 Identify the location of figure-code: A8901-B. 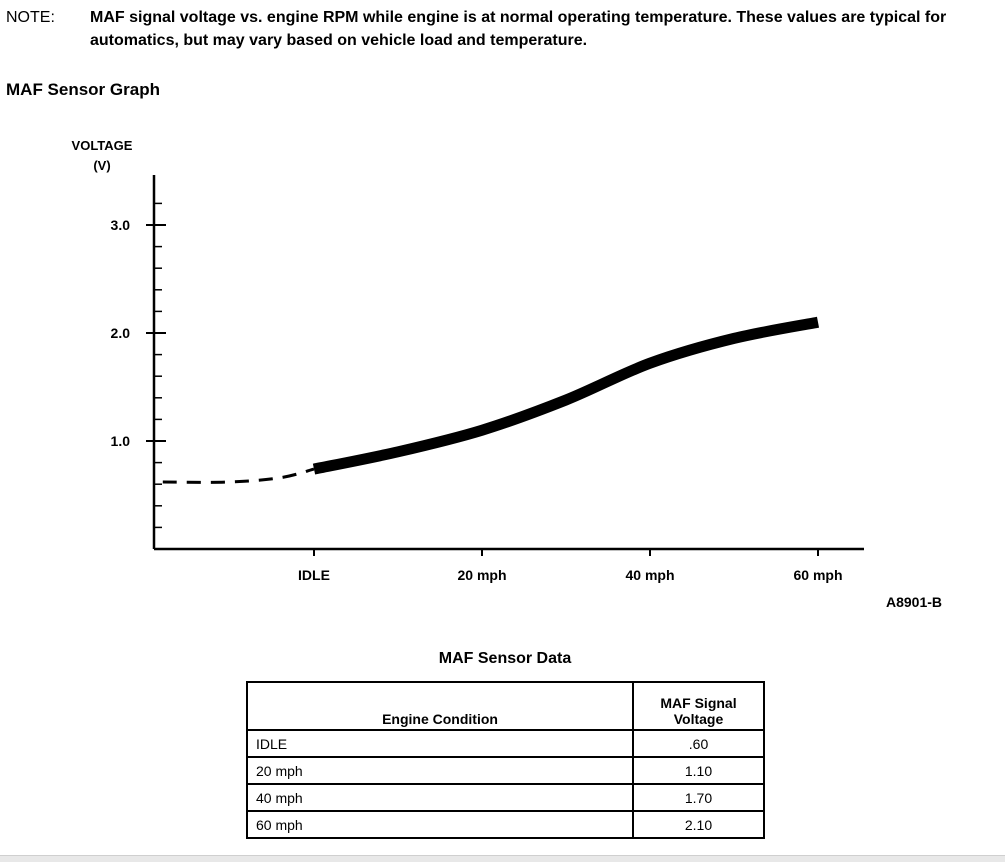
(914, 602).